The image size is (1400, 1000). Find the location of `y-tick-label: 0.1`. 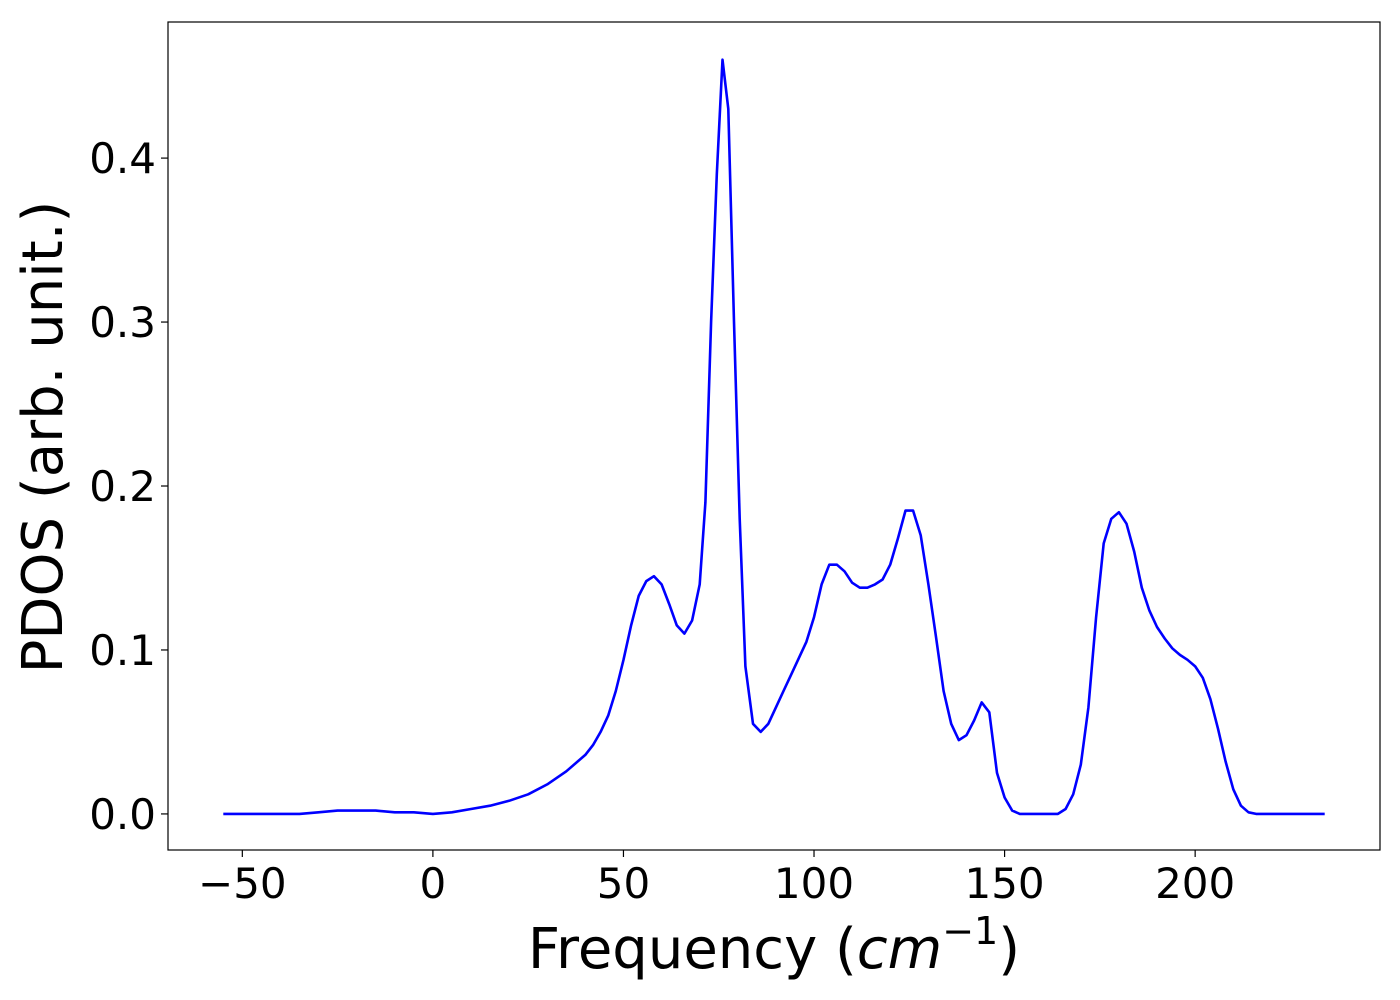

y-tick-label: 0.1 is located at coordinates (122, 650).